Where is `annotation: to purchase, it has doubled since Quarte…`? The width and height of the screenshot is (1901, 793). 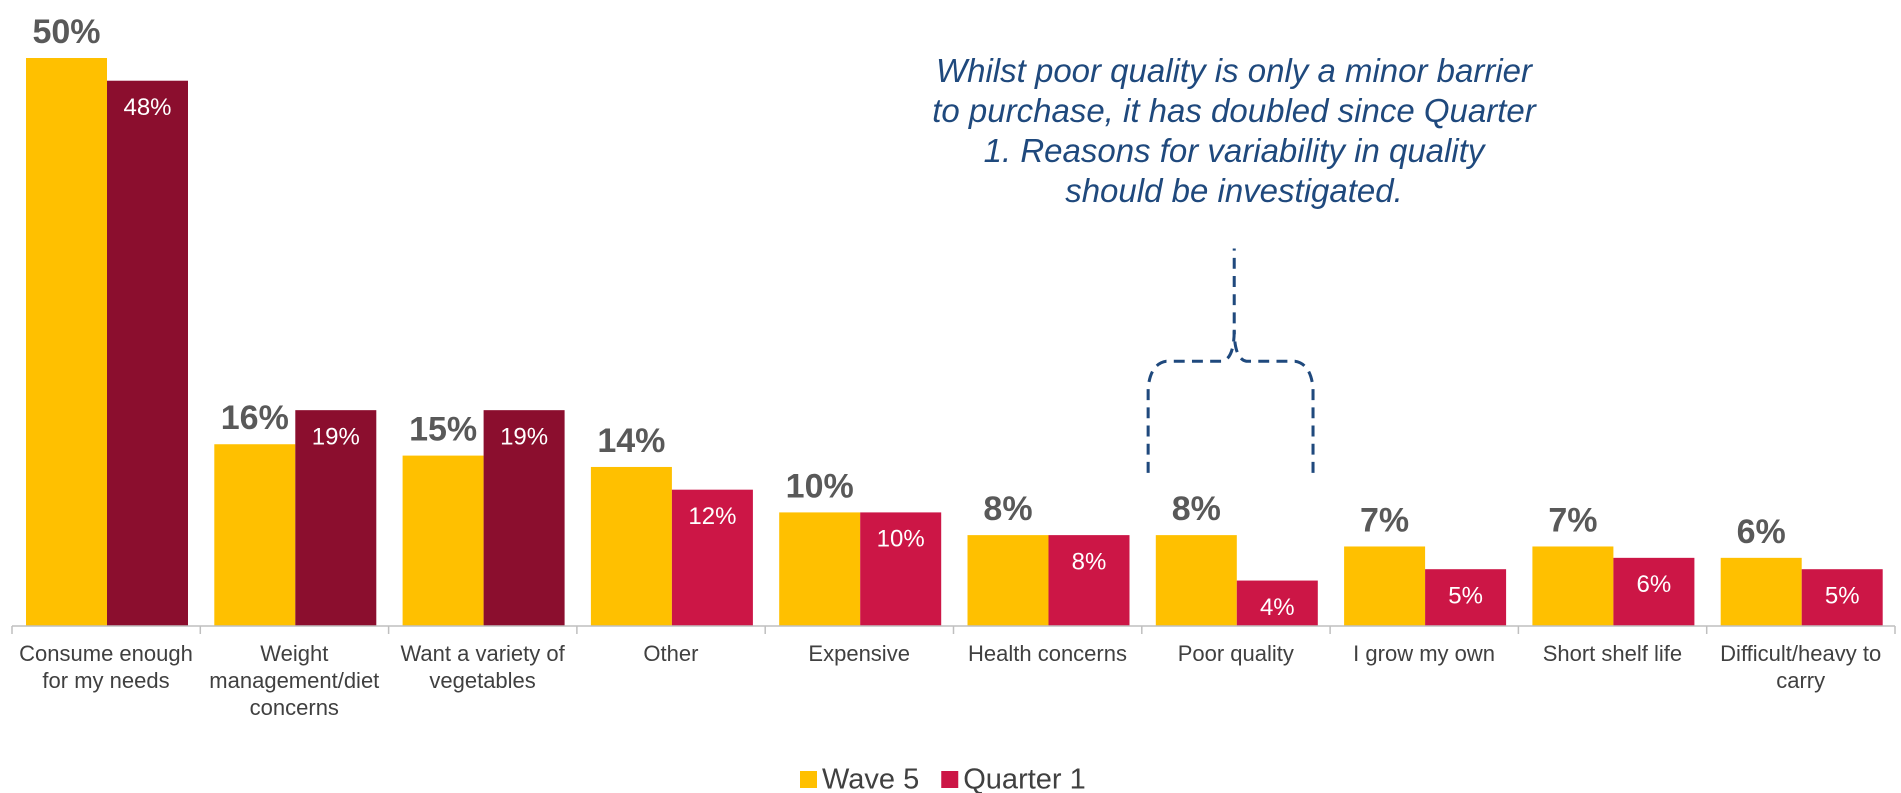
annotation: to purchase, it has doubled since Quarte… is located at coordinates (1234, 110).